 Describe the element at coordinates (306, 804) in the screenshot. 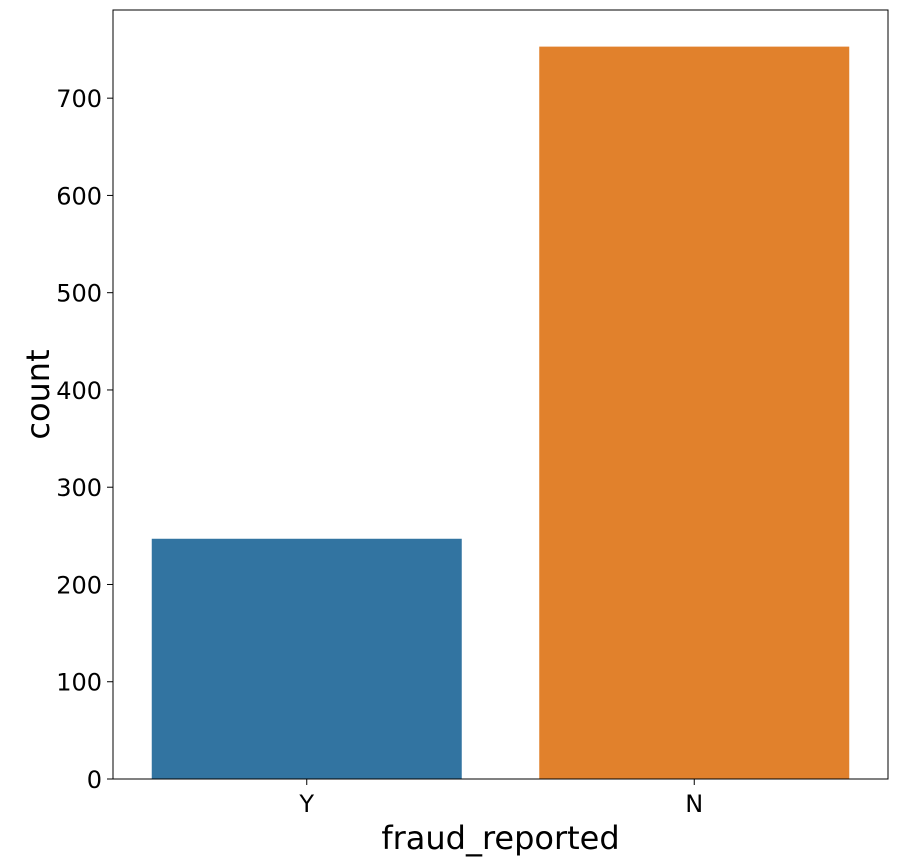

I see `x-tick-label: Y` at that location.